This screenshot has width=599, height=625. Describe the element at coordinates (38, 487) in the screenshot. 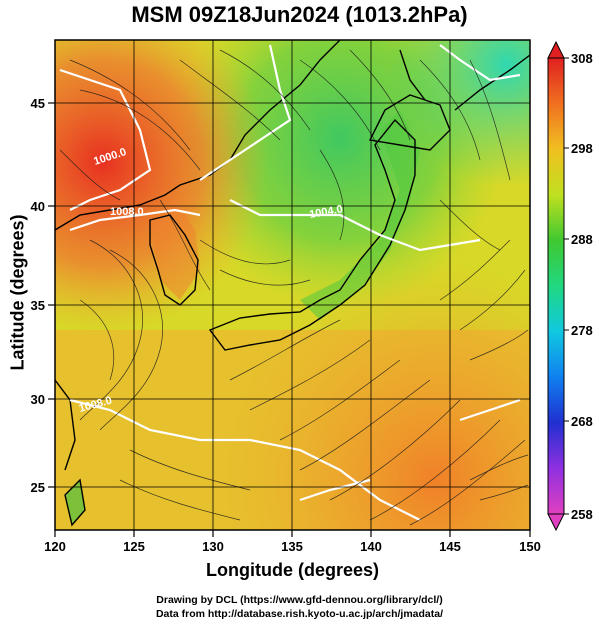

I see `y-tick-label: 25` at that location.